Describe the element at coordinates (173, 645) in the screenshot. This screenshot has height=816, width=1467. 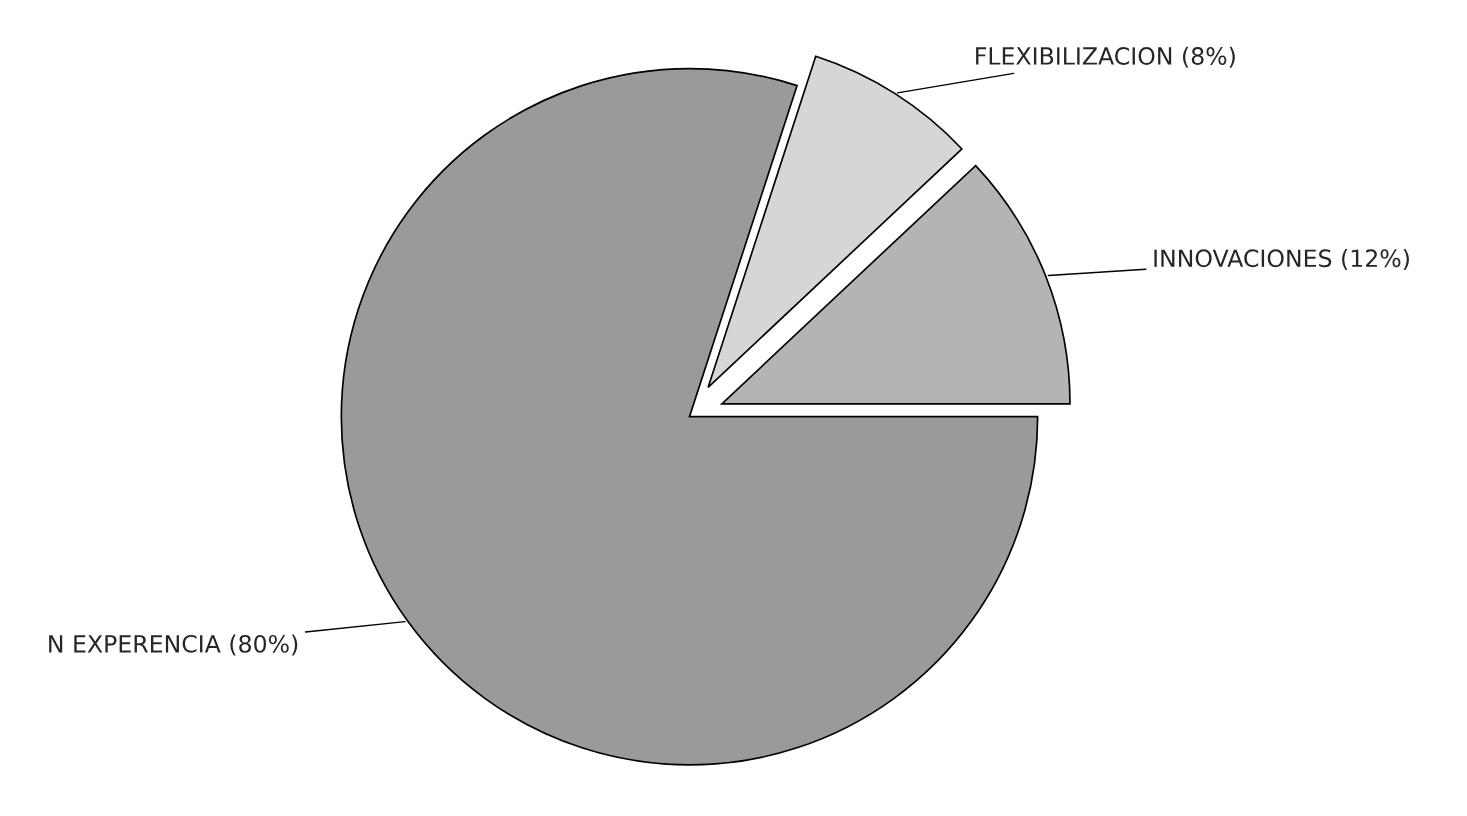
I see `slice-label: N EXPERENCIA (80%)` at that location.